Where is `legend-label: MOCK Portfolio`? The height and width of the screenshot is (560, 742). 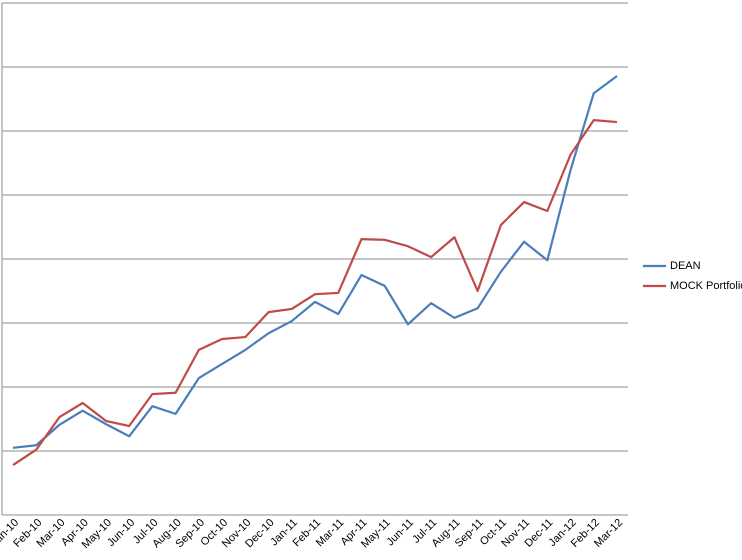 legend-label: MOCK Portfolio is located at coordinates (706, 286).